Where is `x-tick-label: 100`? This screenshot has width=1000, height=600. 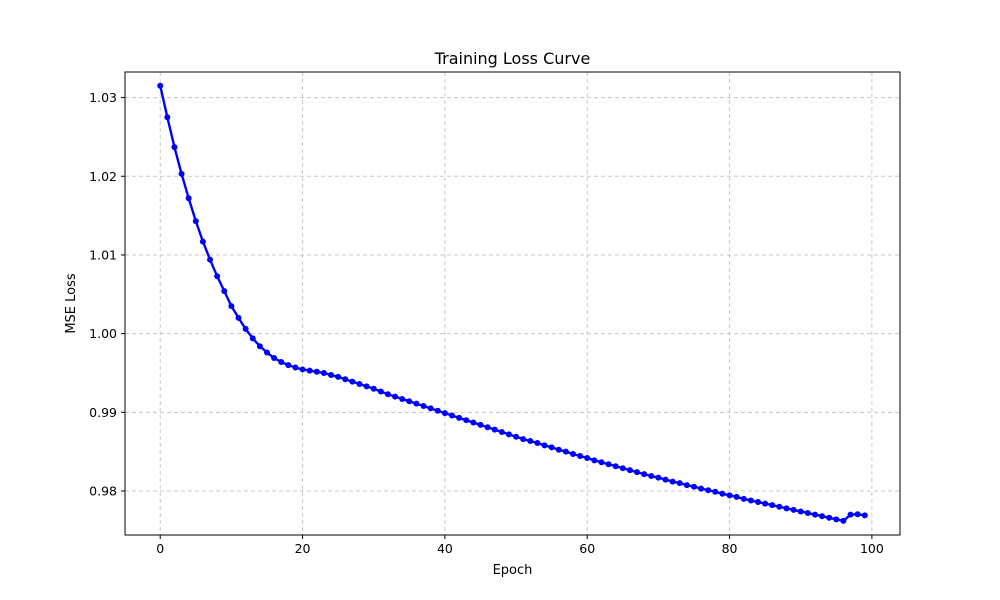
x-tick-label: 100 is located at coordinates (872, 548).